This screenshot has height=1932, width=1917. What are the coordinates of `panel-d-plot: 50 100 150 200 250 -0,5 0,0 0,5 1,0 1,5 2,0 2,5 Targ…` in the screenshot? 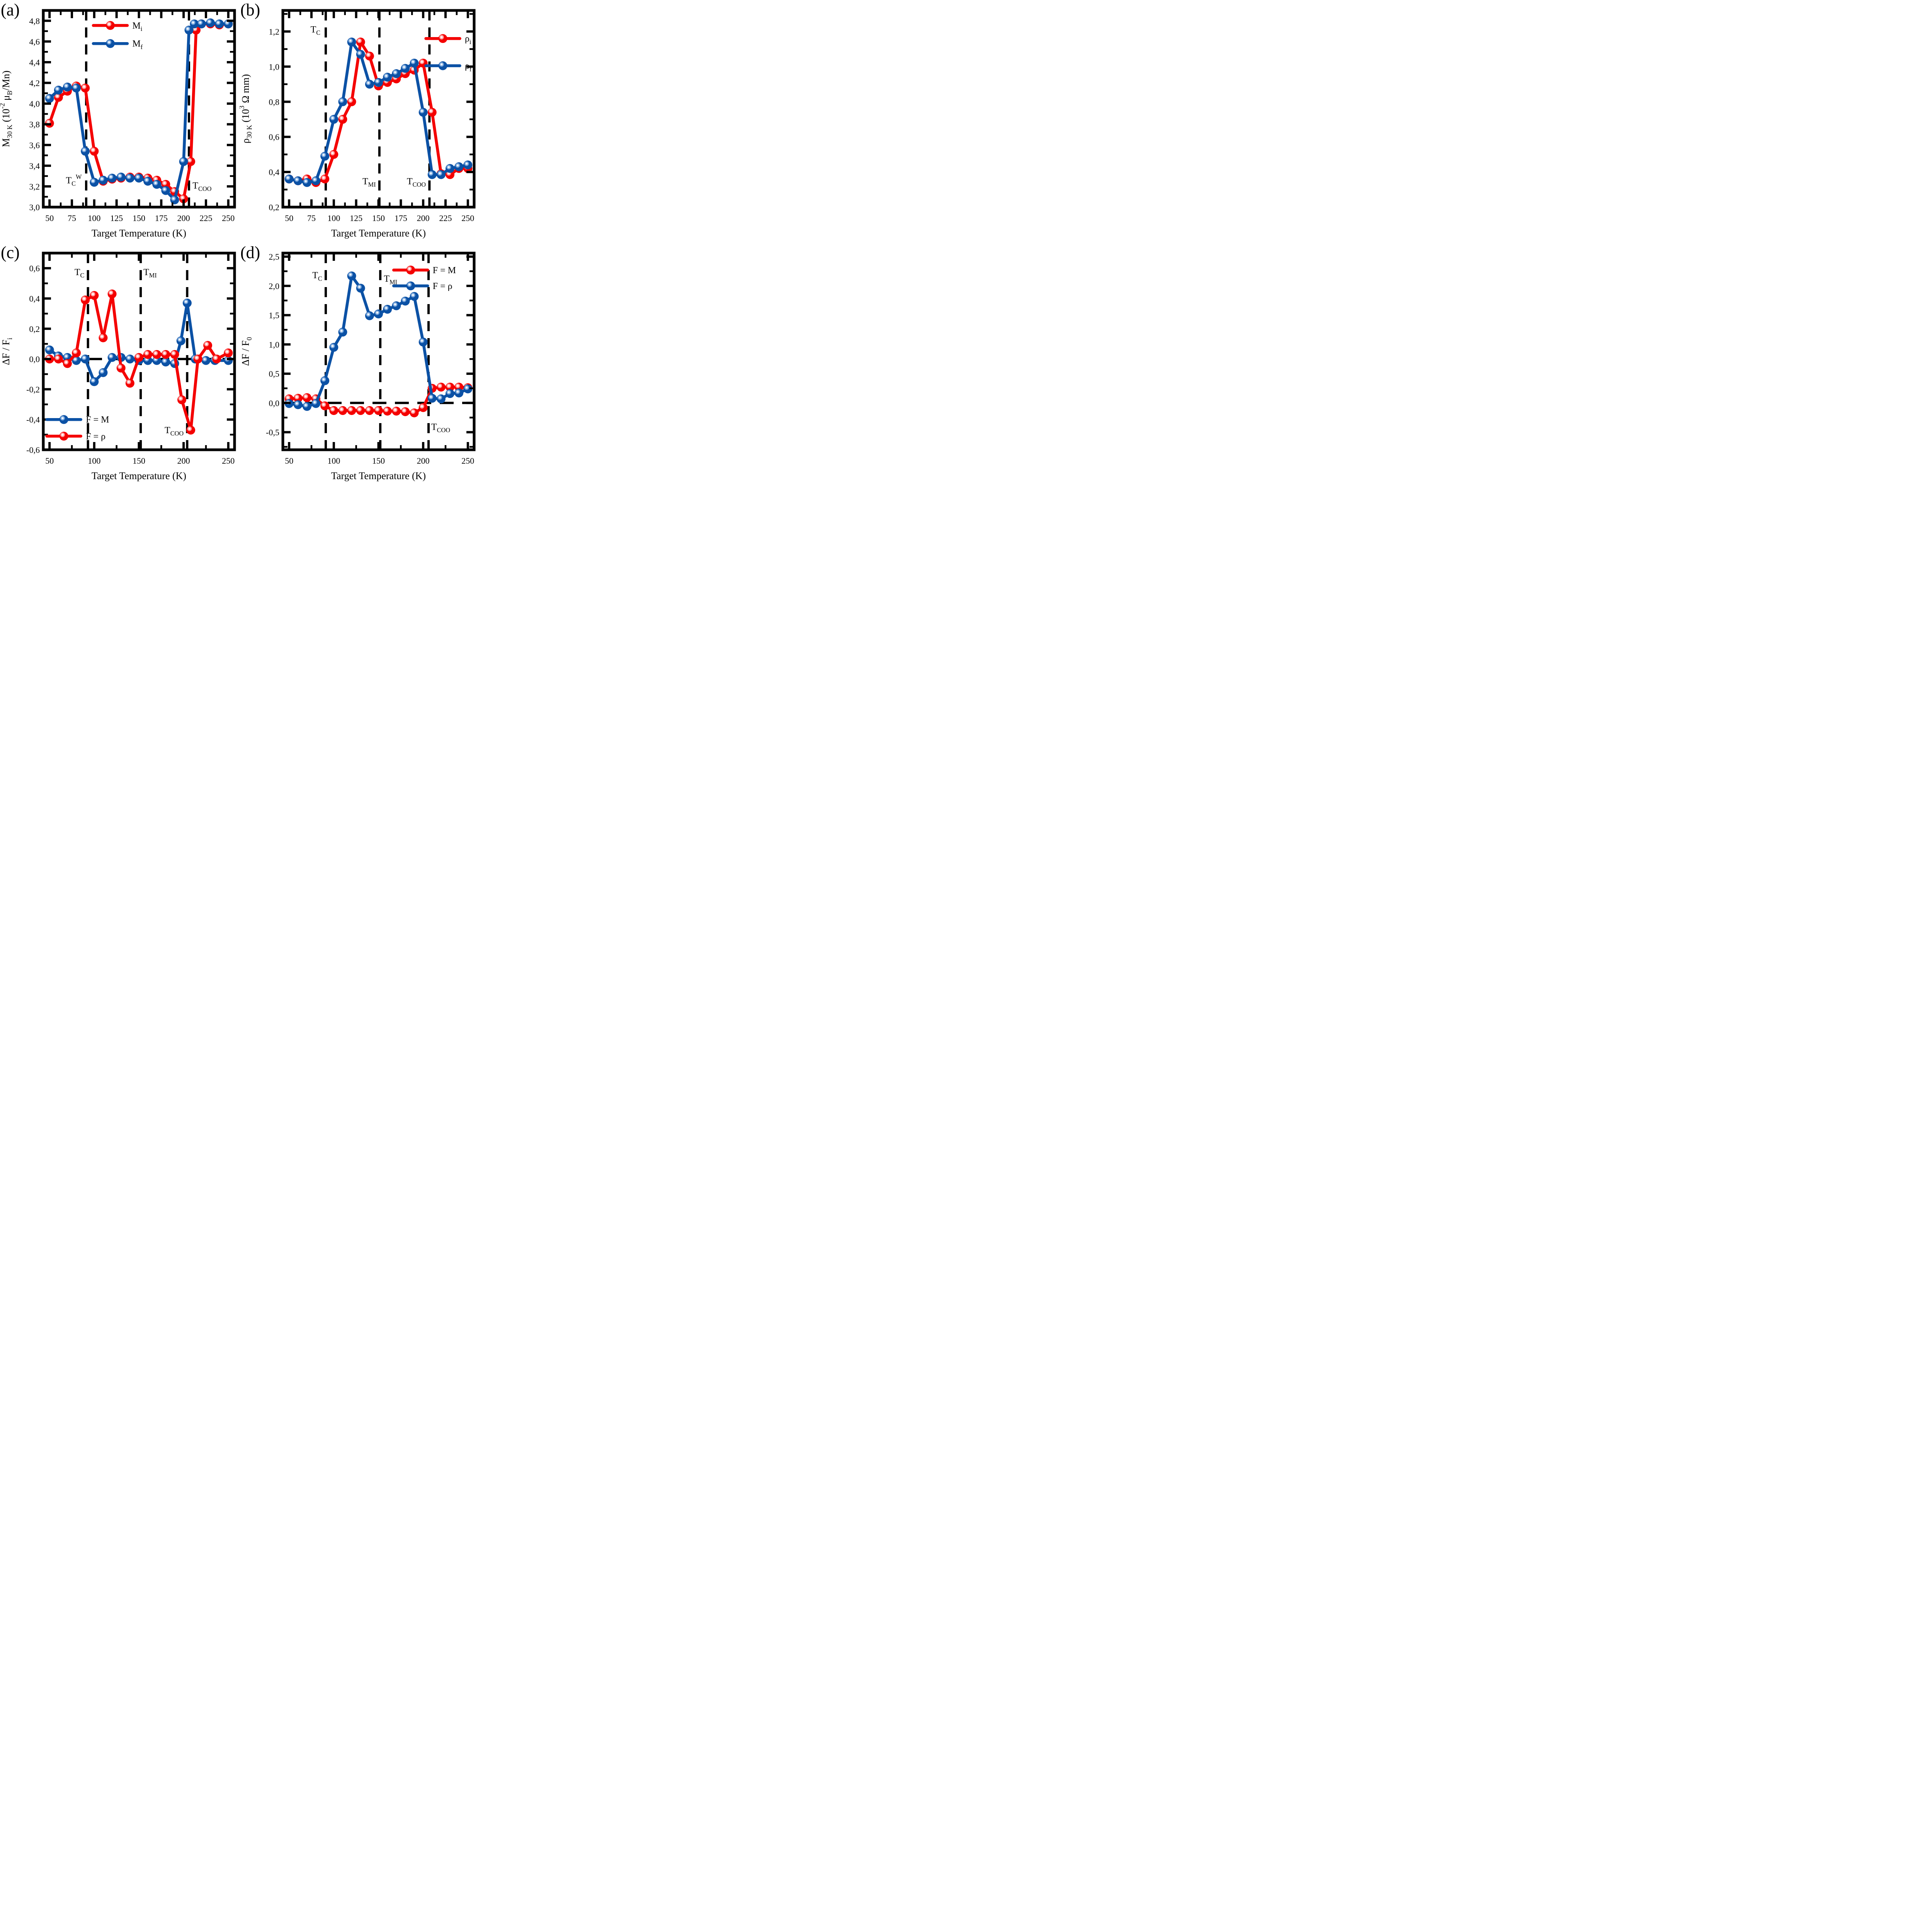 It's located at (358, 367).